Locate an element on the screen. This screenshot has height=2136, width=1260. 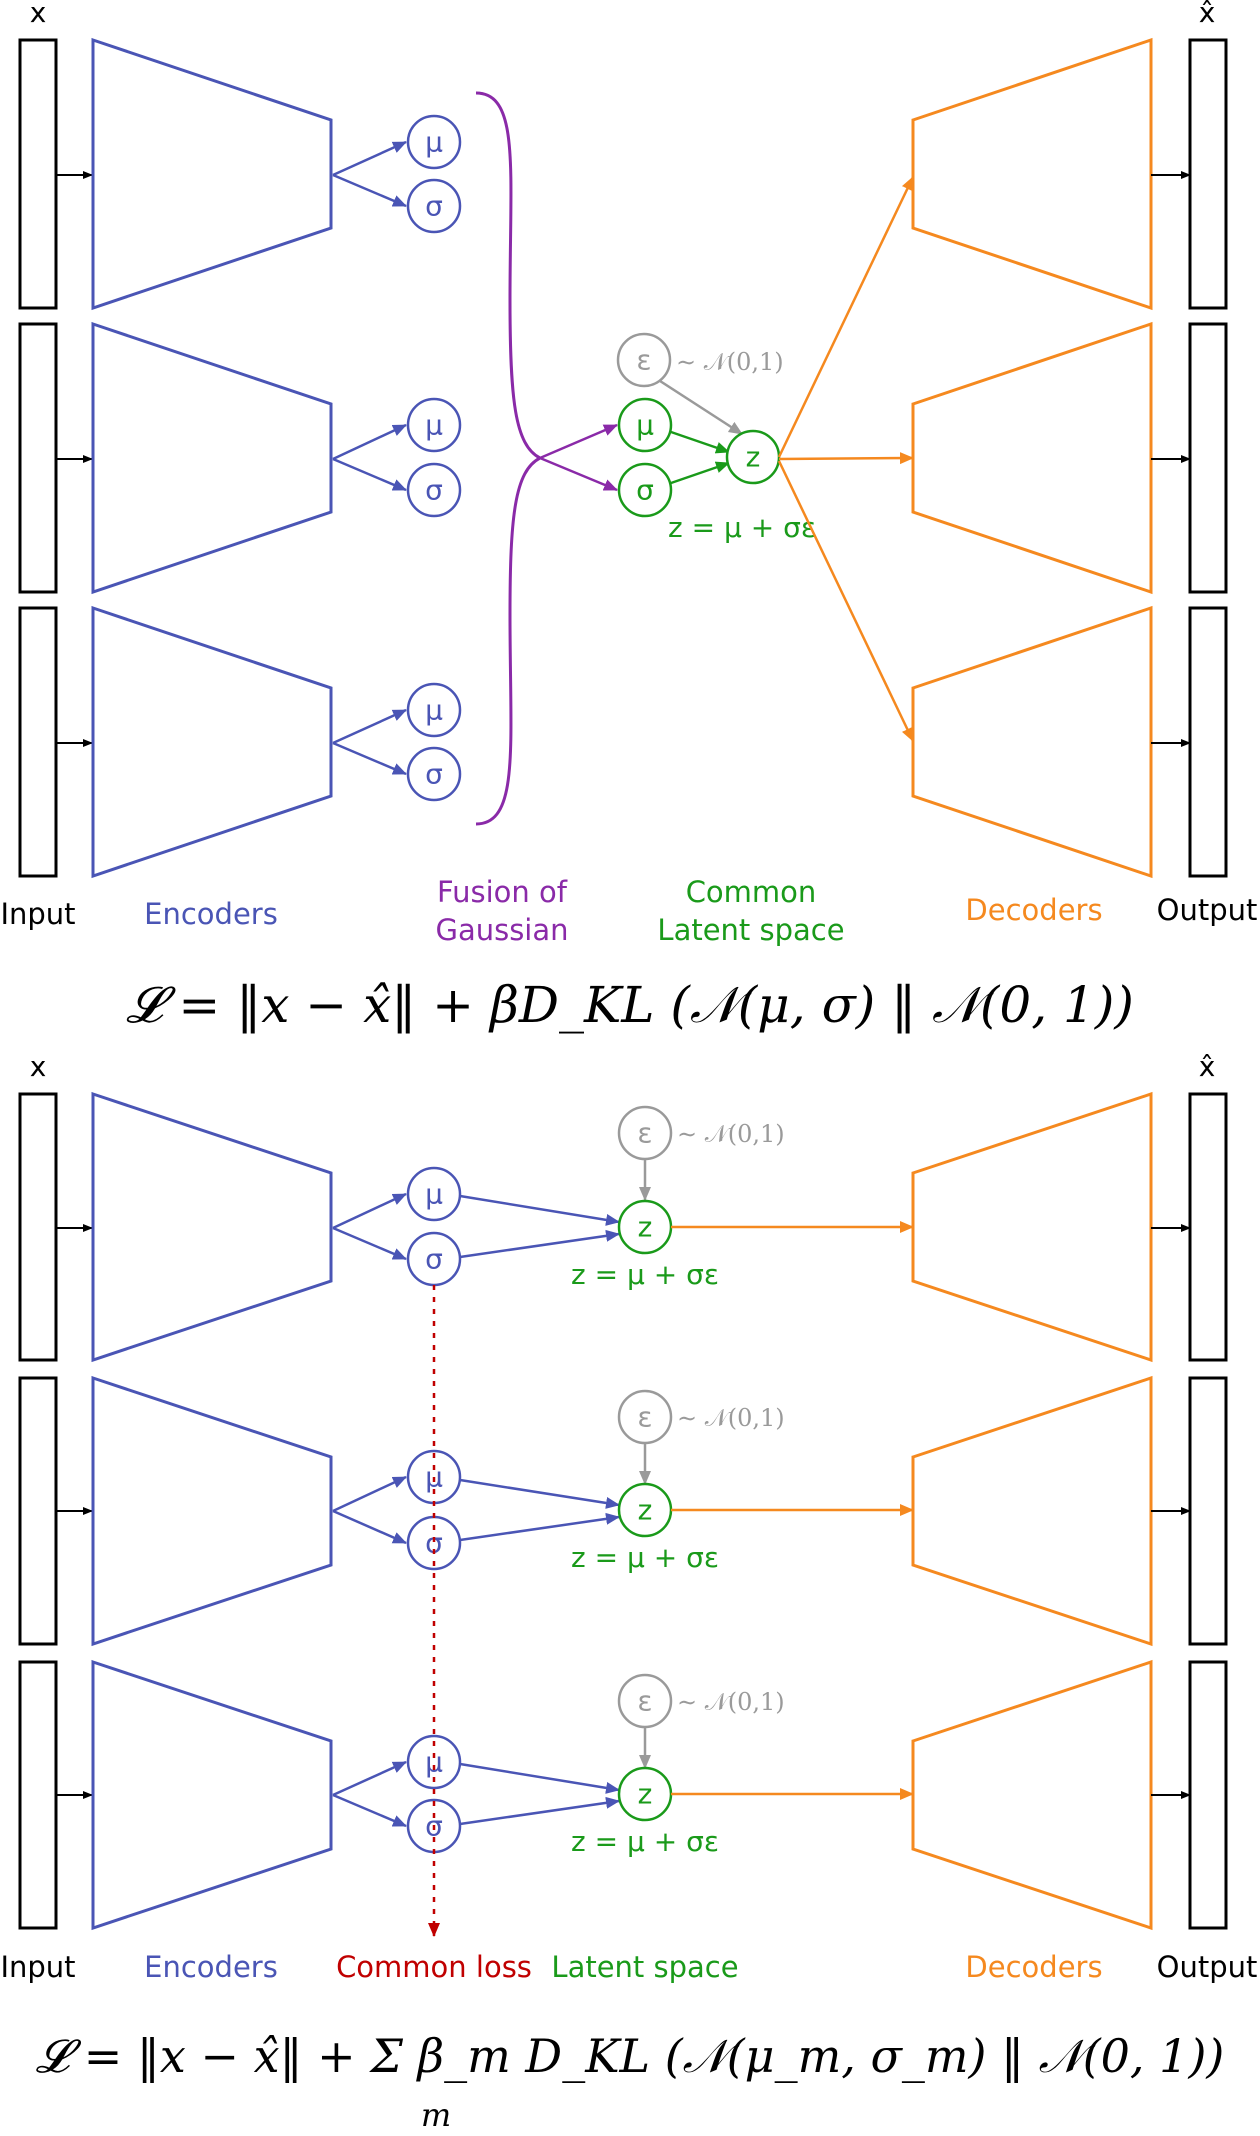
bottom-encoders-label: Encoders is located at coordinates (211, 1967).